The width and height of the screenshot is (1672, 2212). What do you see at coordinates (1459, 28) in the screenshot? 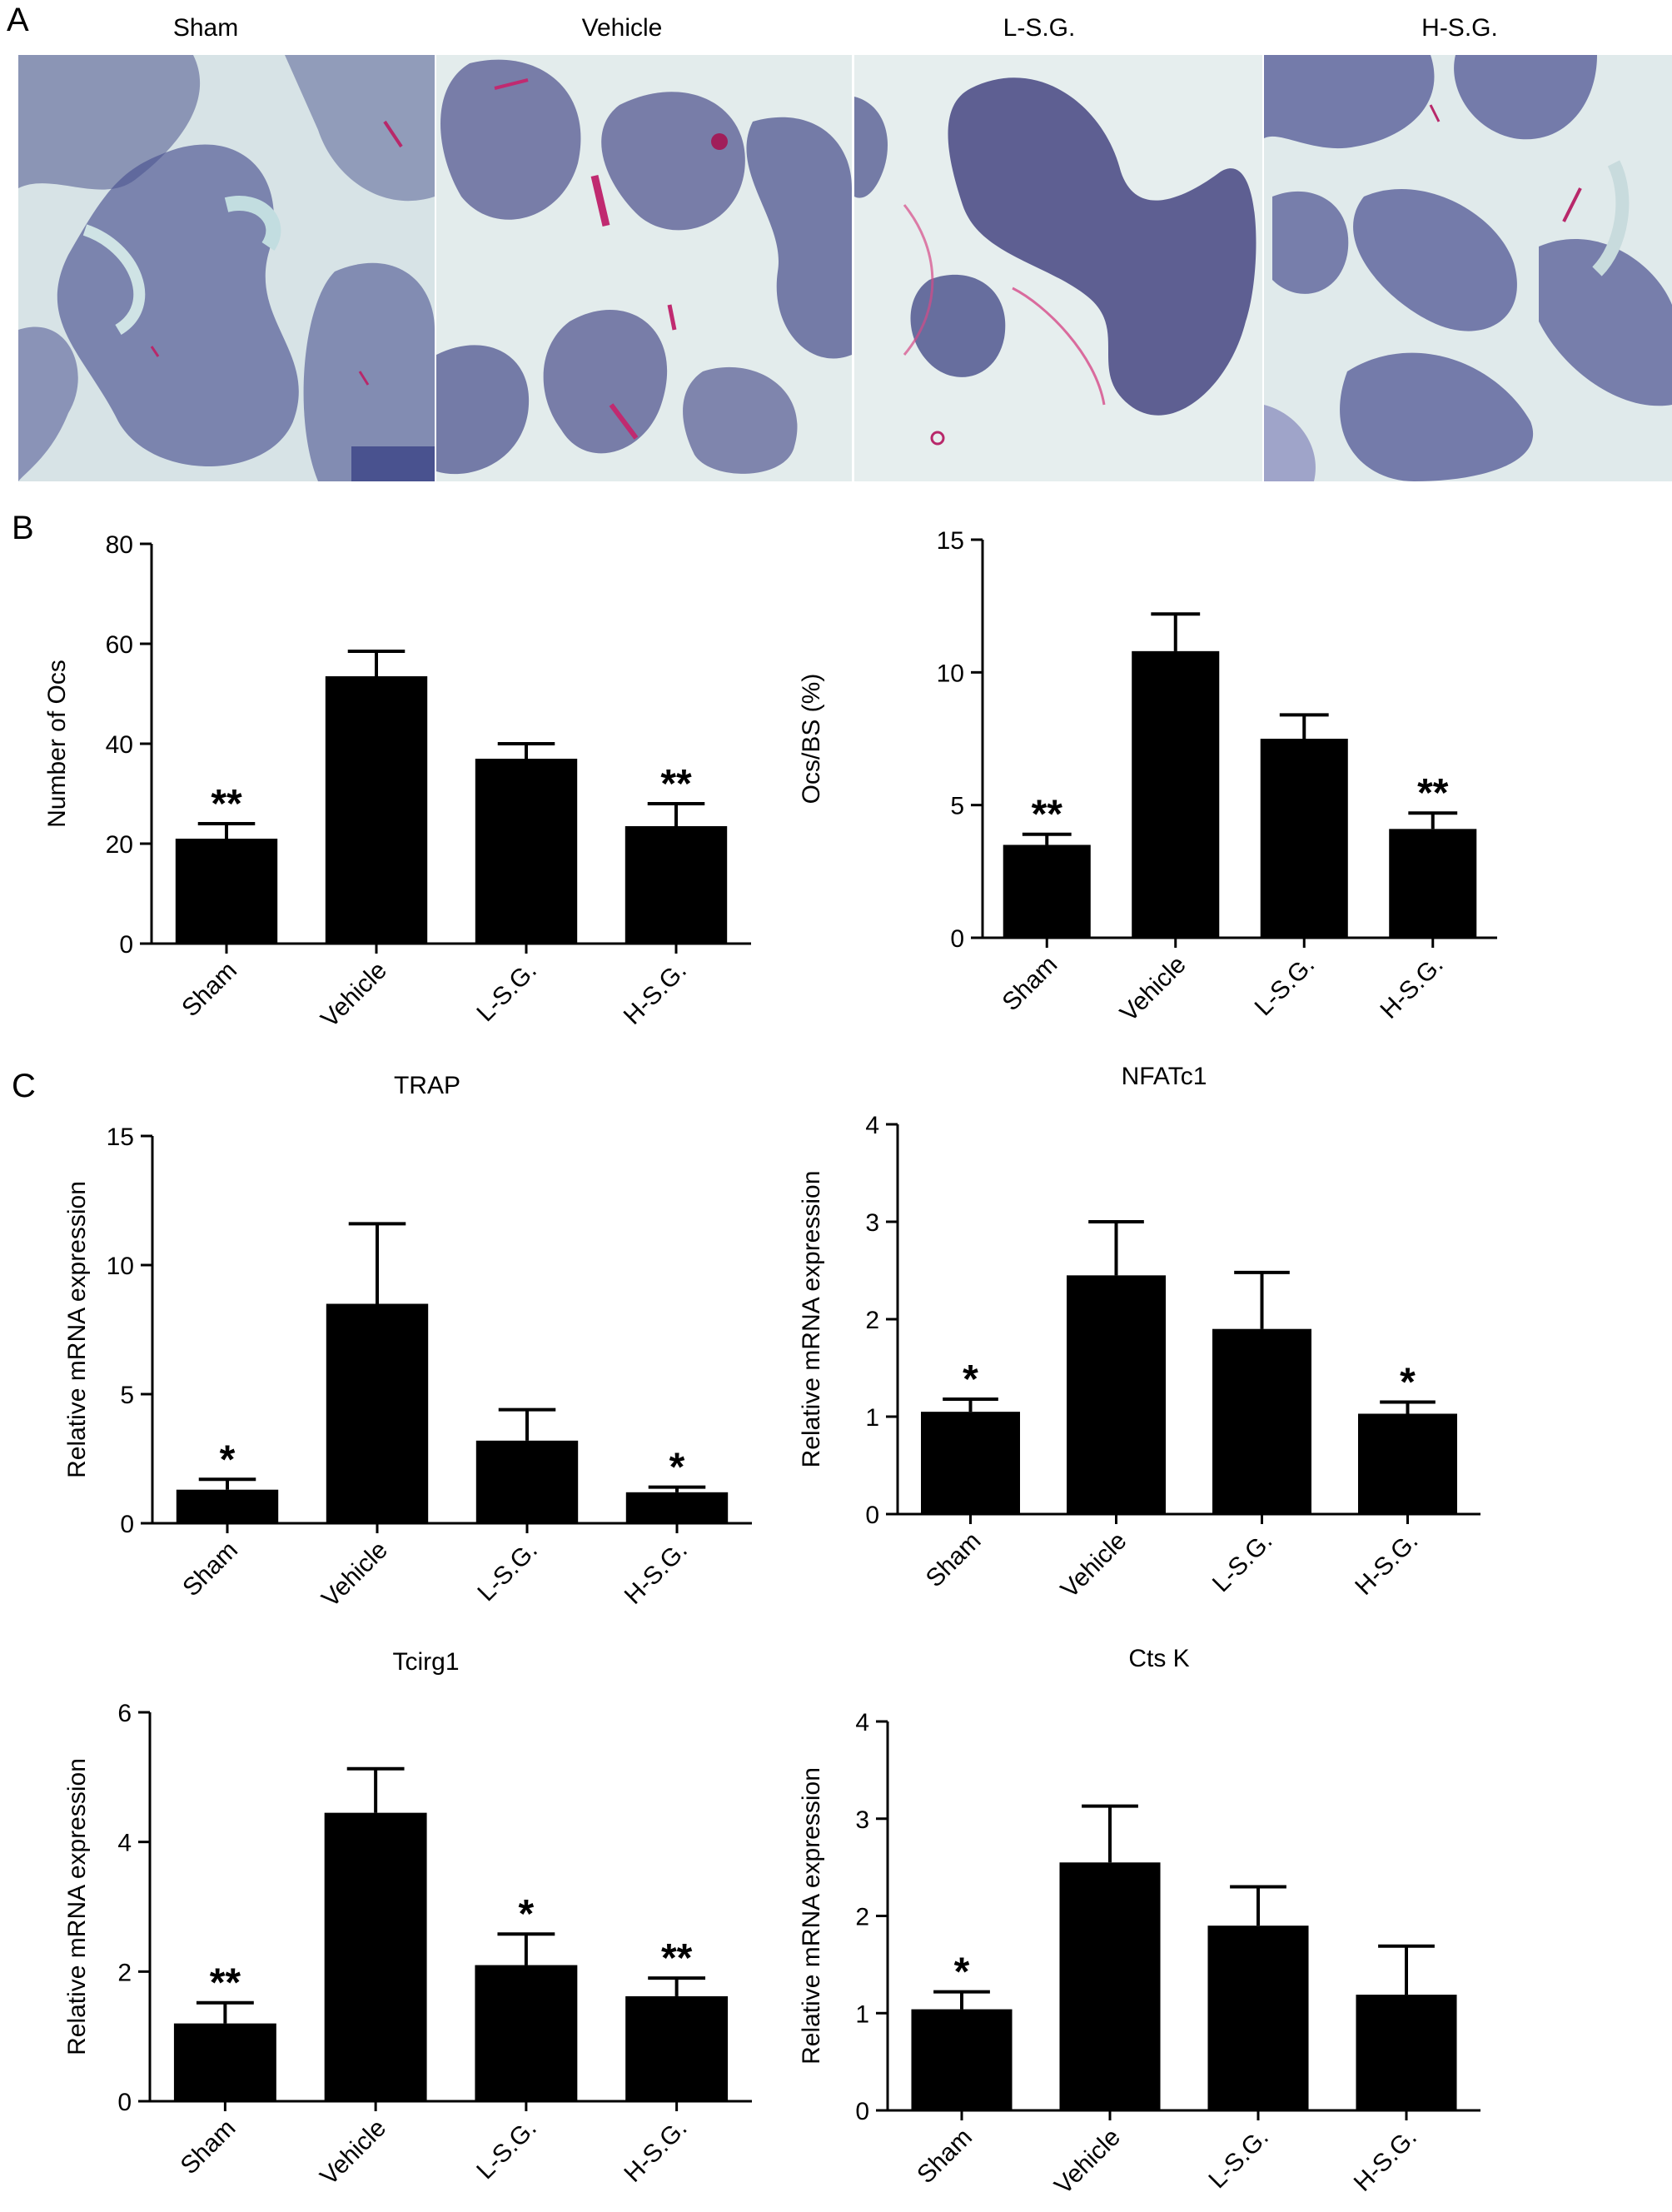
I see `micrograph-label-hsg: H-S.G.` at bounding box center [1459, 28].